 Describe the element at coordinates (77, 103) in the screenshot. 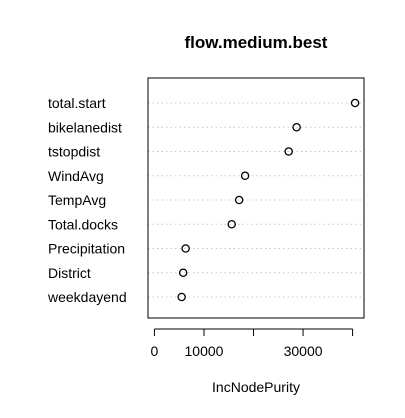

I see `category-label: total.start` at that location.